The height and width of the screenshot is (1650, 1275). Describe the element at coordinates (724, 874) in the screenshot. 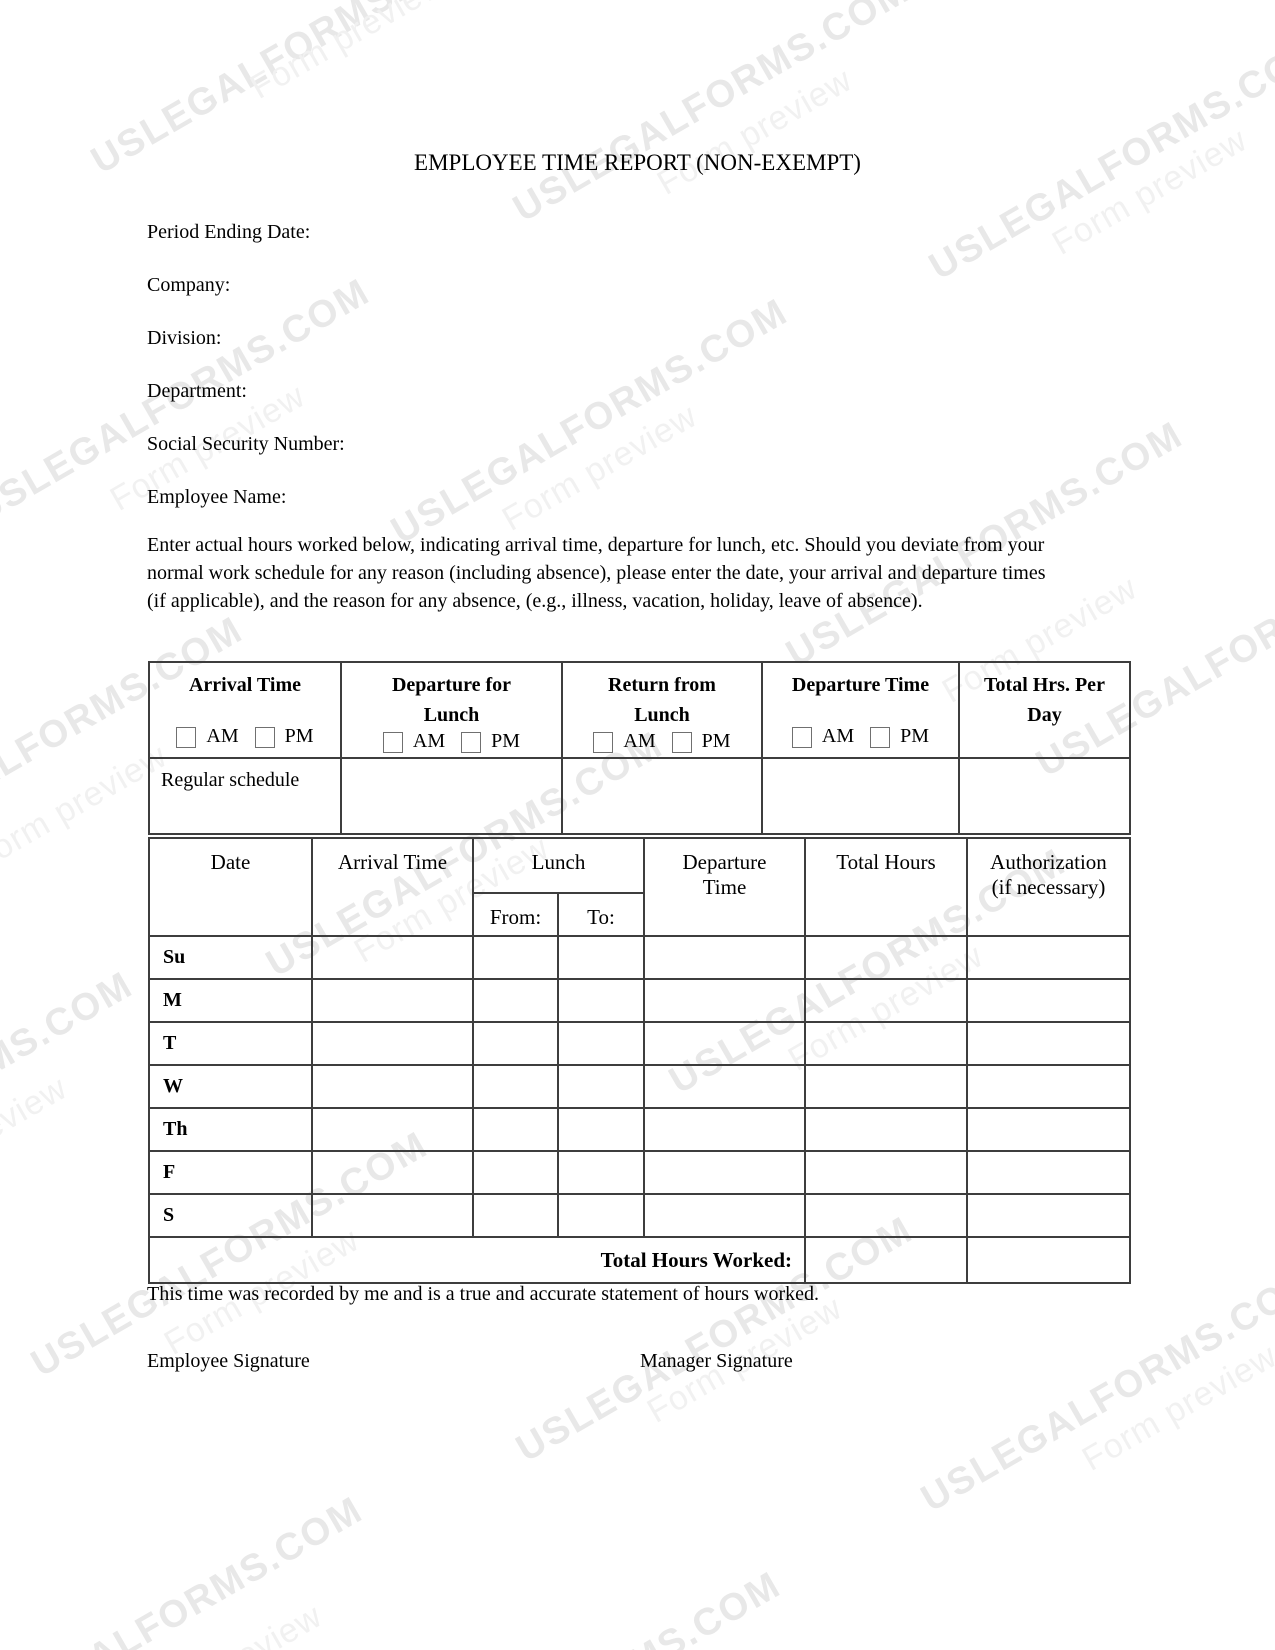

I see `col-departure-label: Departure Time` at that location.